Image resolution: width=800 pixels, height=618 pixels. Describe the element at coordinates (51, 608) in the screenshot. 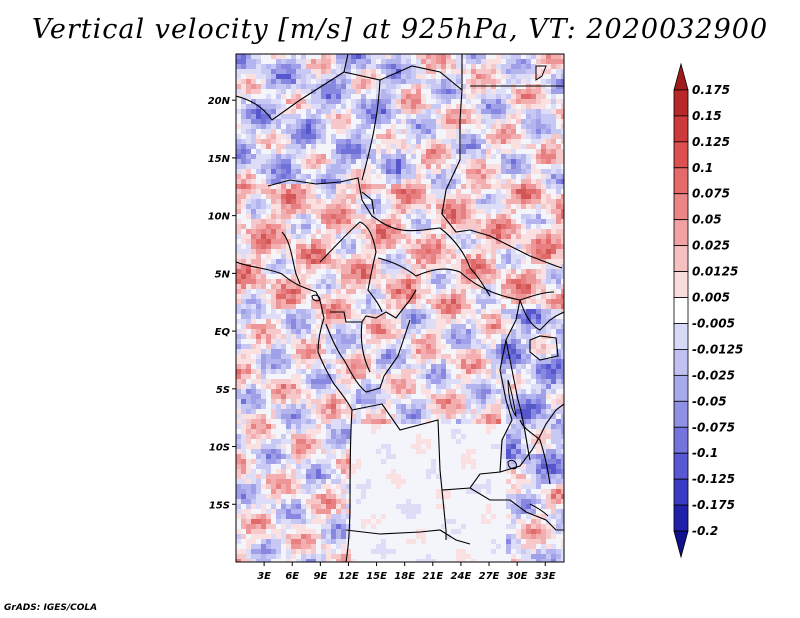

I see `footer-credit: GrADS: IGES/COLA` at that location.